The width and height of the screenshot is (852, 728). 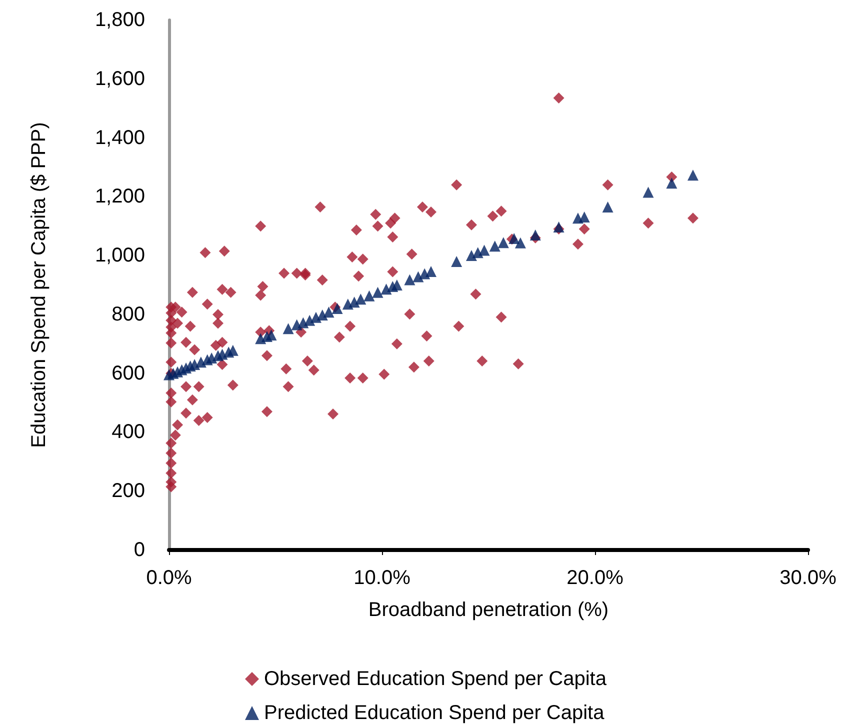 I want to click on x-tick-label: 10.0%, so click(x=382, y=578).